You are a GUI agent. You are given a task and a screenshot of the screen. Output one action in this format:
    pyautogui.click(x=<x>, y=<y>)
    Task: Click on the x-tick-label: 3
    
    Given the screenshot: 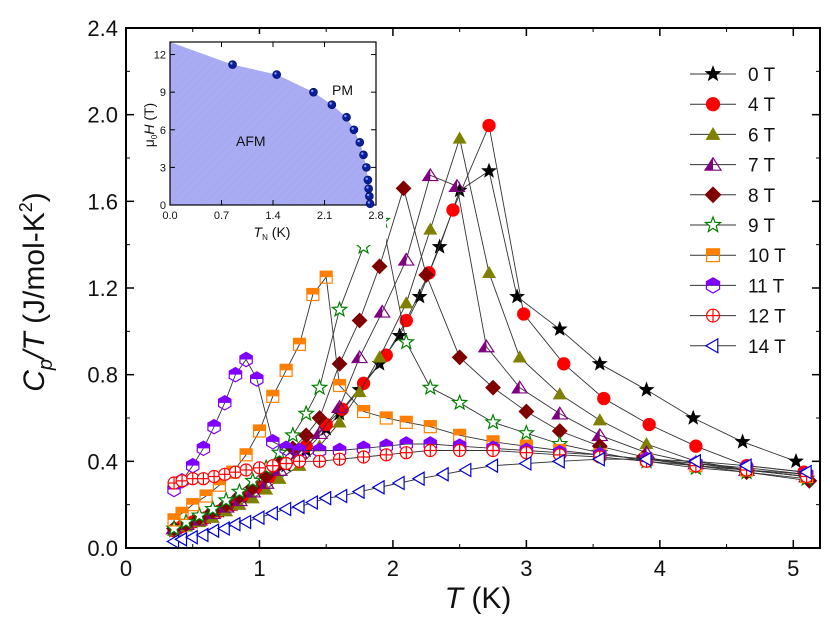 What is the action you would take?
    pyautogui.click(x=526, y=568)
    